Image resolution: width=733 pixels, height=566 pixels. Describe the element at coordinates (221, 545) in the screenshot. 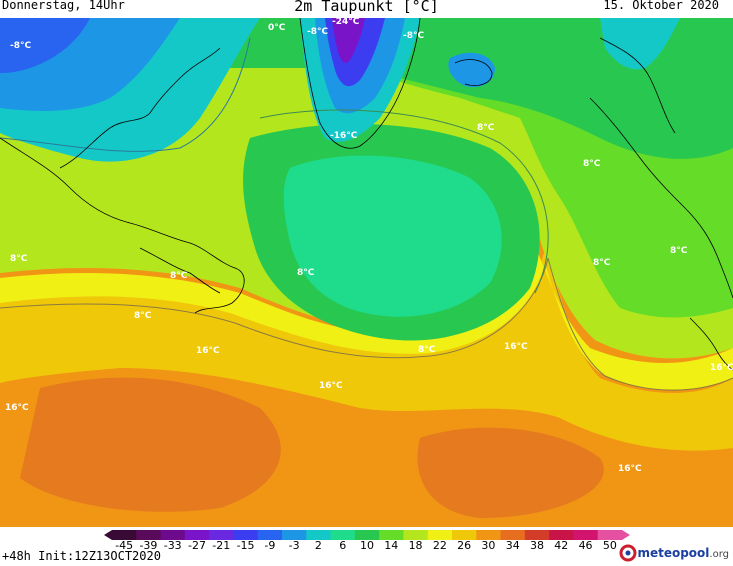

I see `colorbar-tick-label: -21` at that location.